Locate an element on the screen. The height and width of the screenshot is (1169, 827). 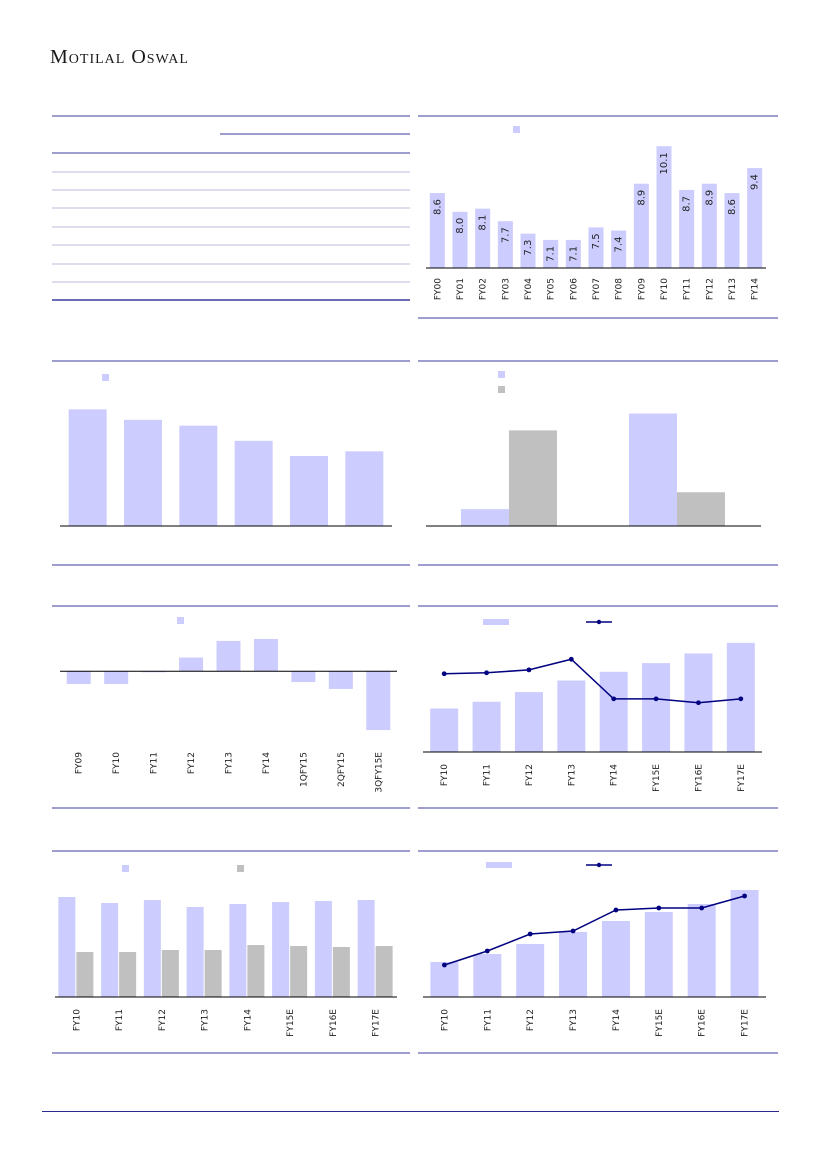
chart1-data-label: 7.3 is located at coordinates (528, 248).